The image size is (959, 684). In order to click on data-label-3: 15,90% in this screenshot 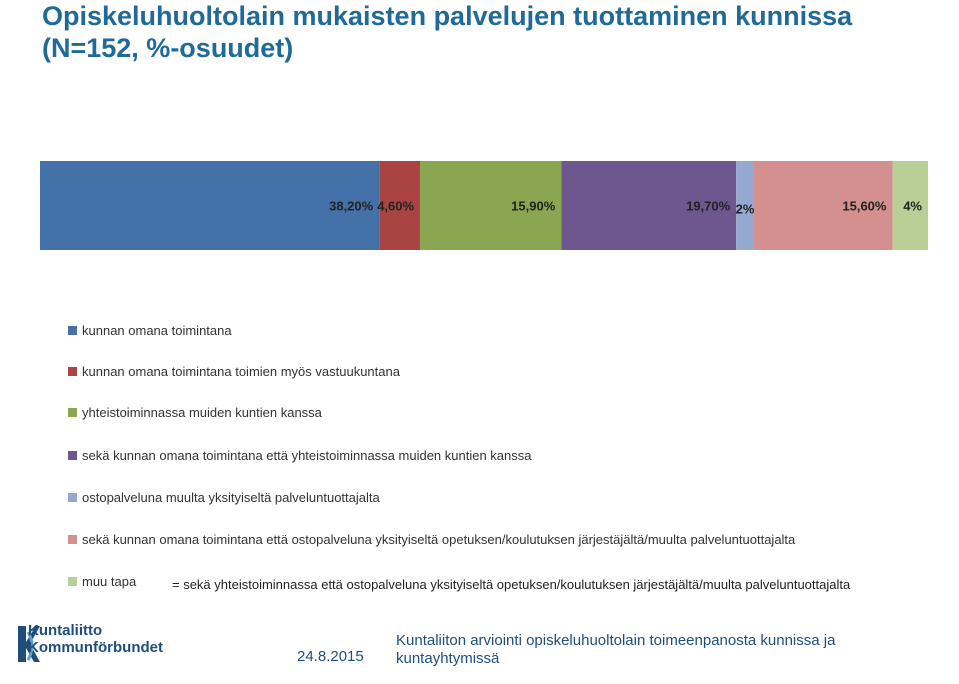, I will do `click(533, 206)`.